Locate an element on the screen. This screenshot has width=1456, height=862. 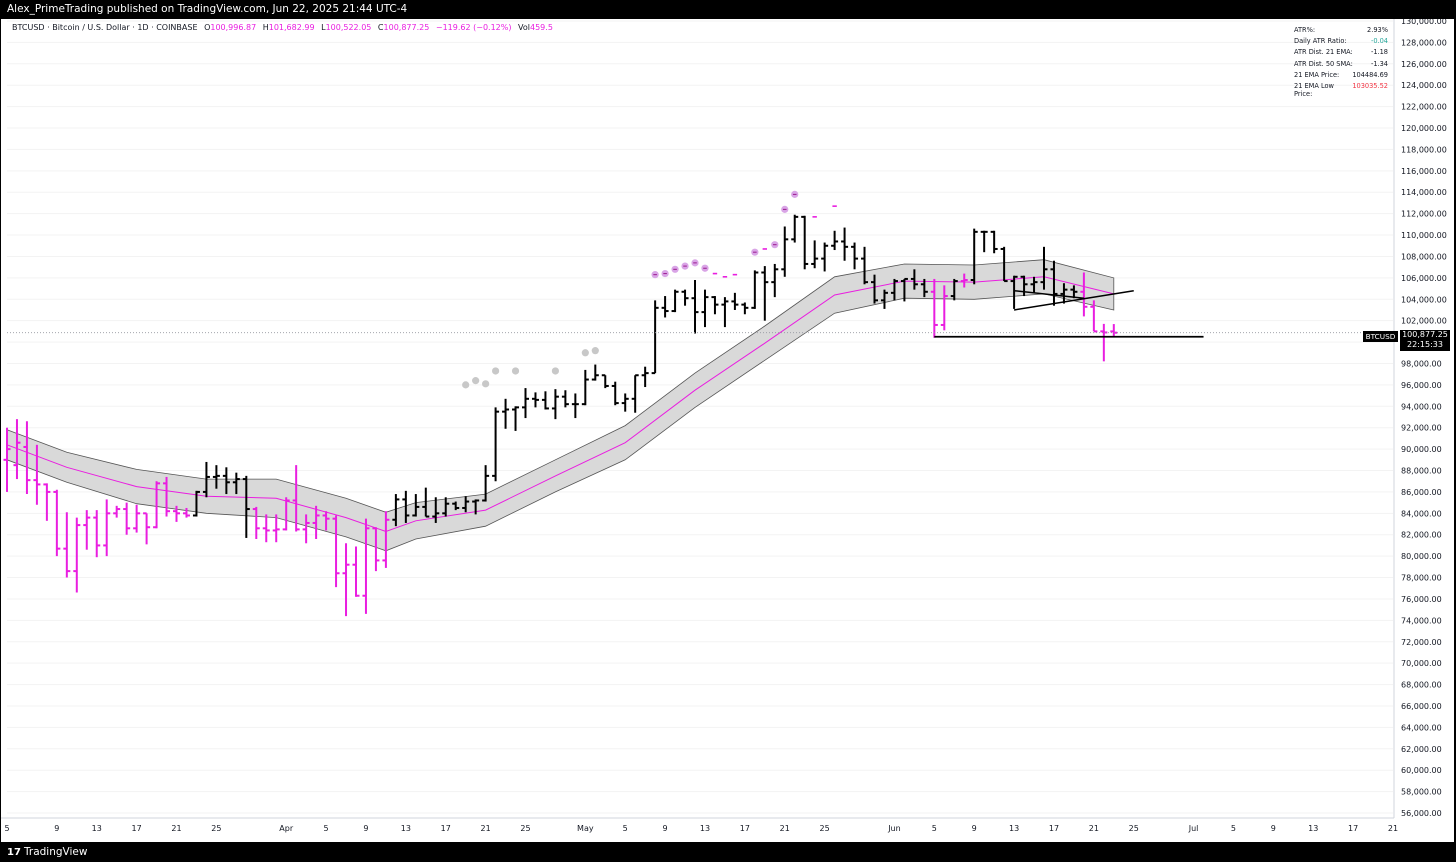
price-tick-label: 70,000.00 is located at coordinates (1421, 663).